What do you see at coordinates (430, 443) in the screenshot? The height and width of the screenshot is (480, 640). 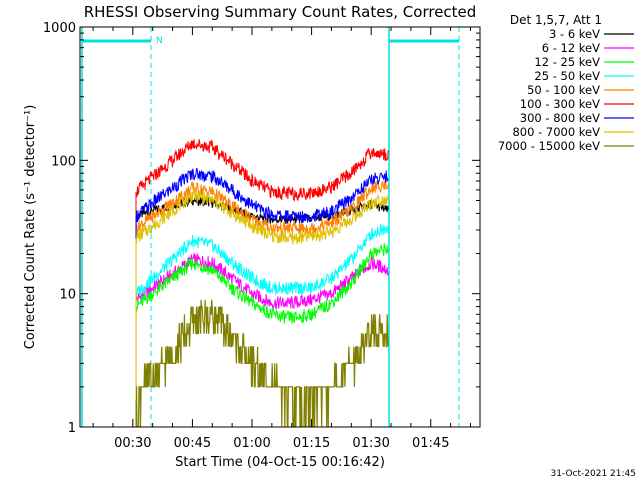 I see `x-tick-label: 01:45` at bounding box center [430, 443].